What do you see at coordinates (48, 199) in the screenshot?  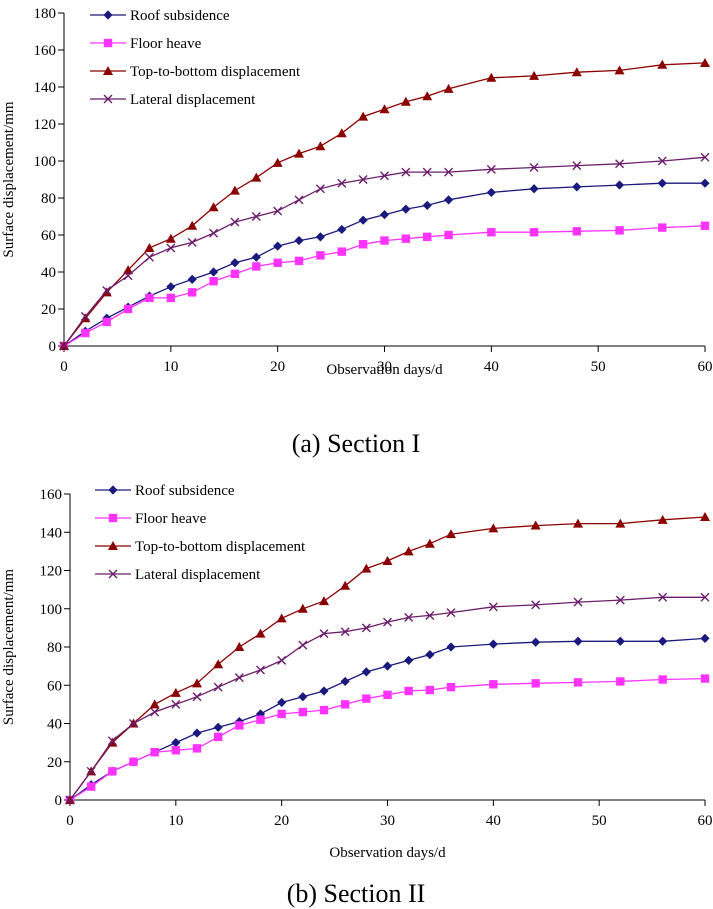 I see `y-tick-label: 80` at bounding box center [48, 199].